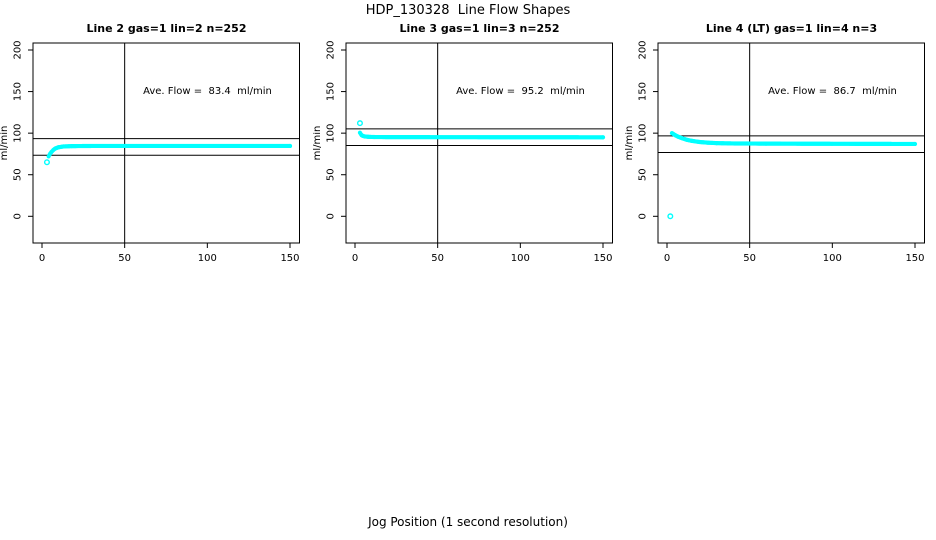 Image resolution: width=936 pixels, height=540 pixels. What do you see at coordinates (791, 28) in the screenshot?
I see `panel-title: Line 4 (LT) gas=1 lin=4 n=3` at bounding box center [791, 28].